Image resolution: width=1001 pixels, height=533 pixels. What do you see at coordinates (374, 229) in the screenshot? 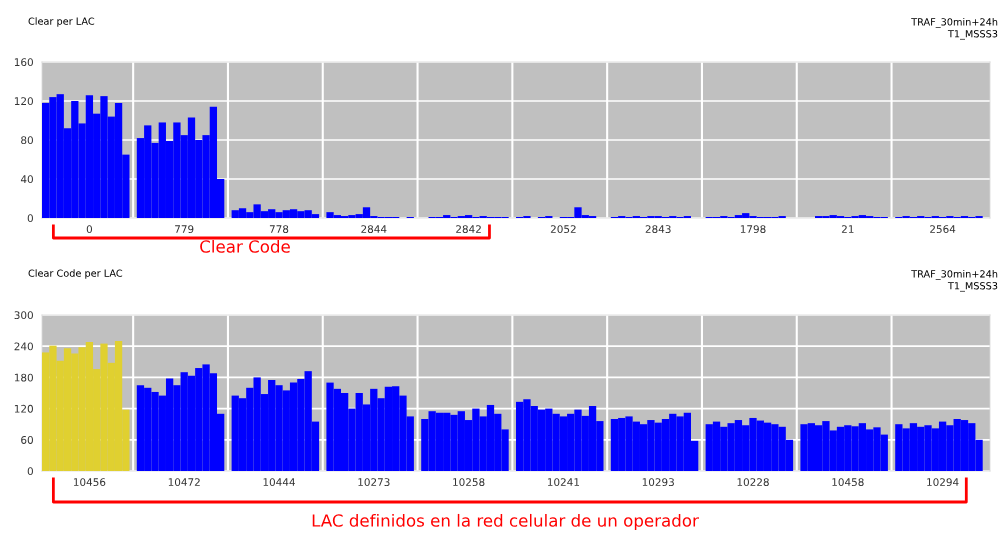
I see `x-tick-label: 2844` at bounding box center [374, 229].